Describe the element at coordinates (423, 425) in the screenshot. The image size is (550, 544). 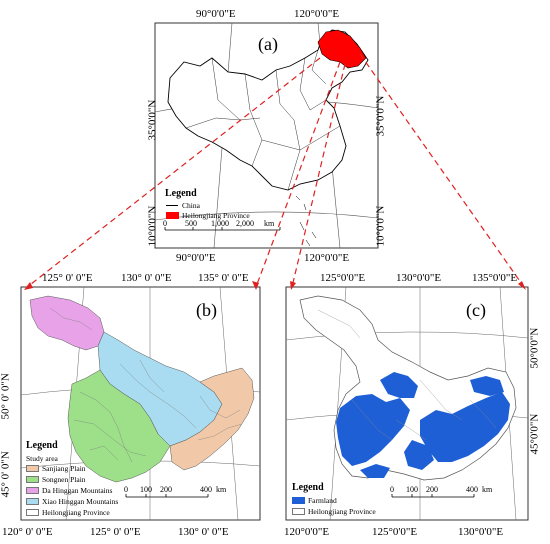
I see `farmland-layer` at that location.